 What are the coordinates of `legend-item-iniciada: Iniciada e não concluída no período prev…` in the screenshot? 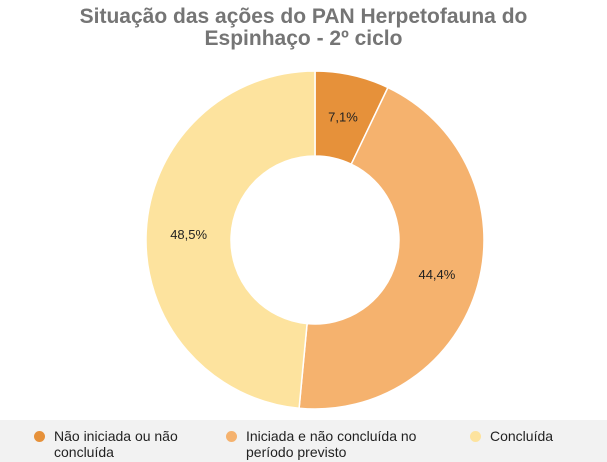 It's located at (321, 444).